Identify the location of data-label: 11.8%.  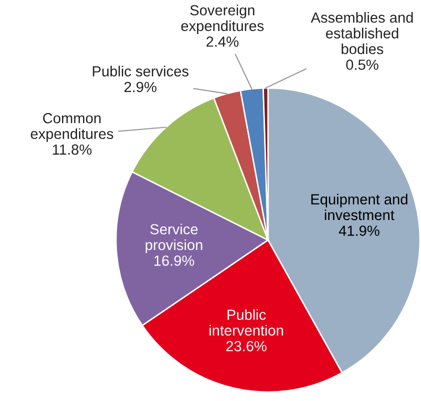
(72, 149).